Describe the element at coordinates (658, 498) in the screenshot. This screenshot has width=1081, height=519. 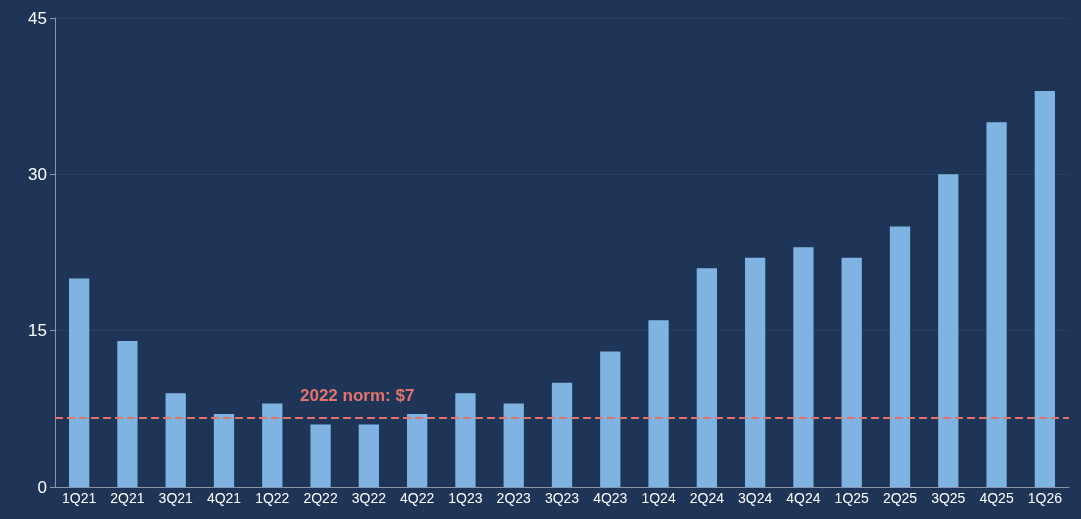
I see `x-tick-label: 1Q24` at that location.